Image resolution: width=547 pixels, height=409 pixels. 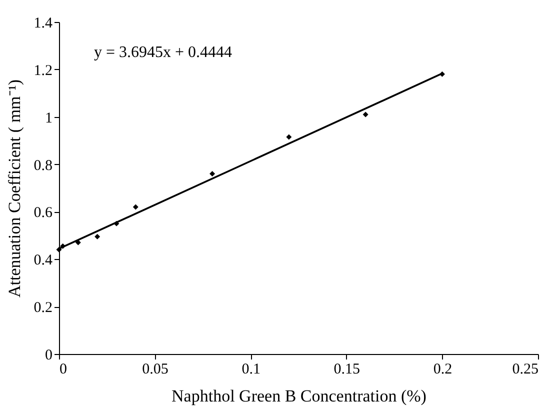 What do you see at coordinates (155, 370) in the screenshot?
I see `x-tick-label: 0.05` at bounding box center [155, 370].